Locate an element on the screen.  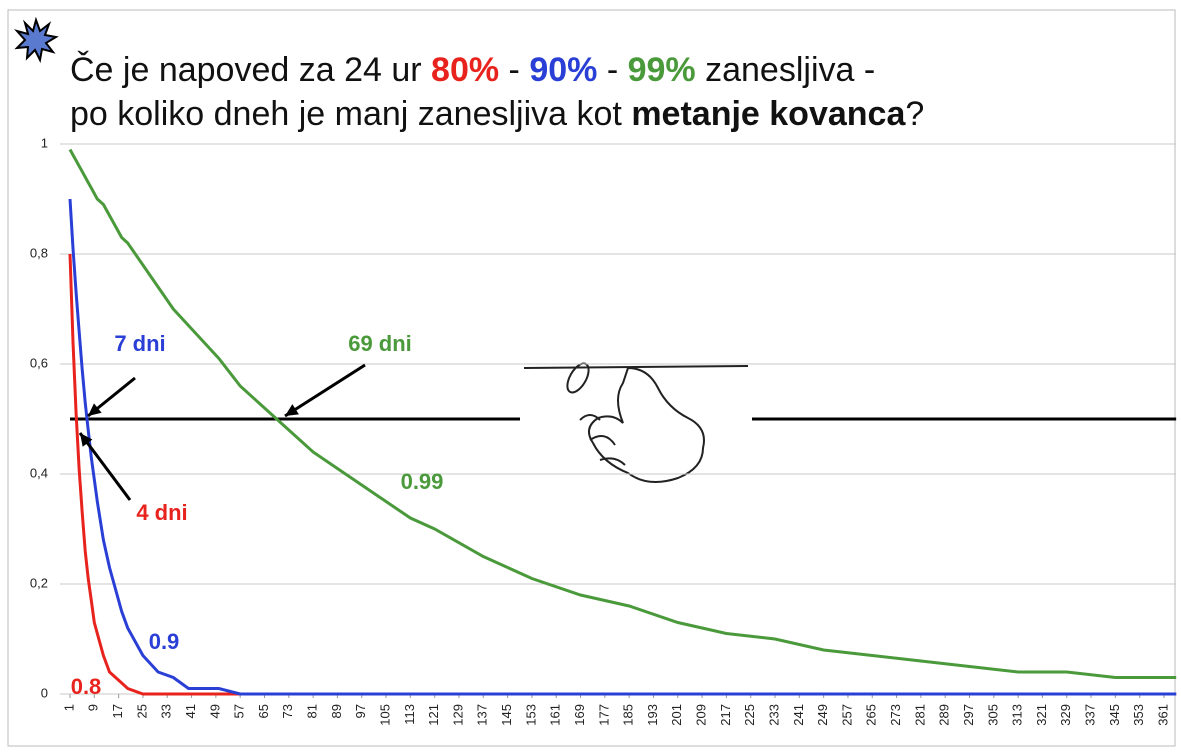
x-tick-label: 65 is located at coordinates (263, 711).